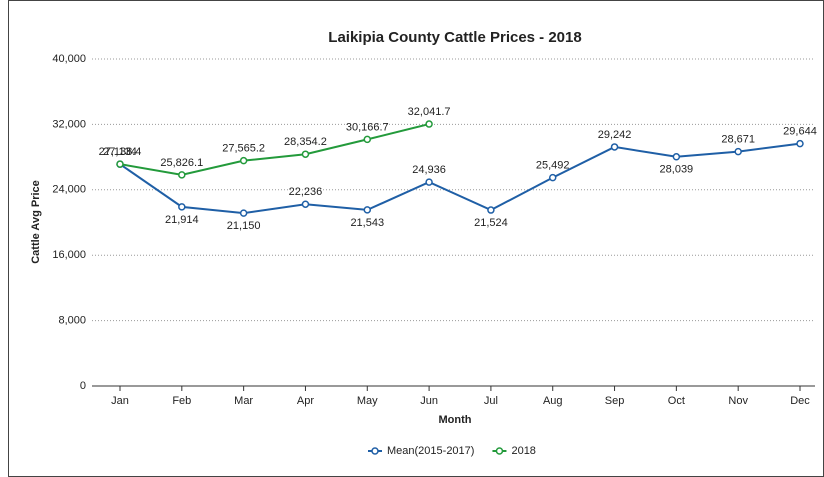  What do you see at coordinates (454, 37) in the screenshot?
I see `chart-title: Laikipia County Cattle Prices - 2018` at bounding box center [454, 37].